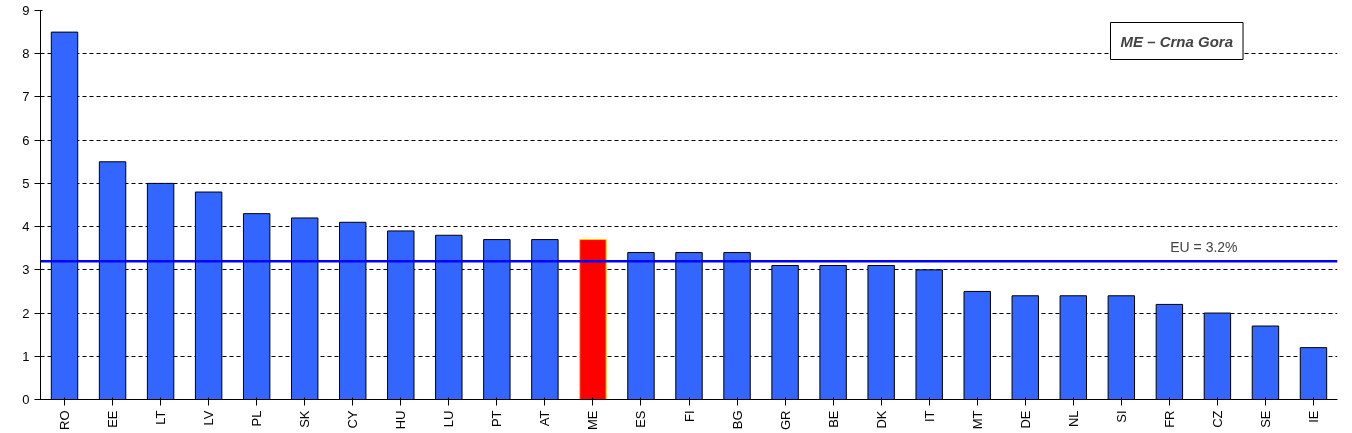 The height and width of the screenshot is (433, 1352). What do you see at coordinates (26, 140) in the screenshot?
I see `y-tick-label: 6` at bounding box center [26, 140].